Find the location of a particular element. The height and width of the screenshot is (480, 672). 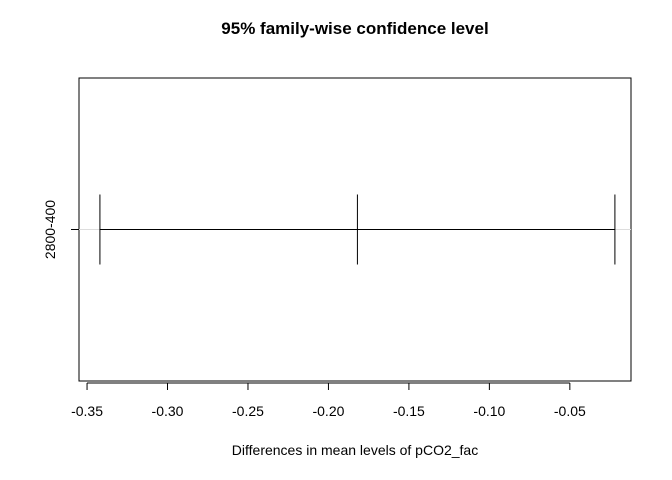

x-tick-label: -0.10 is located at coordinates (489, 411).